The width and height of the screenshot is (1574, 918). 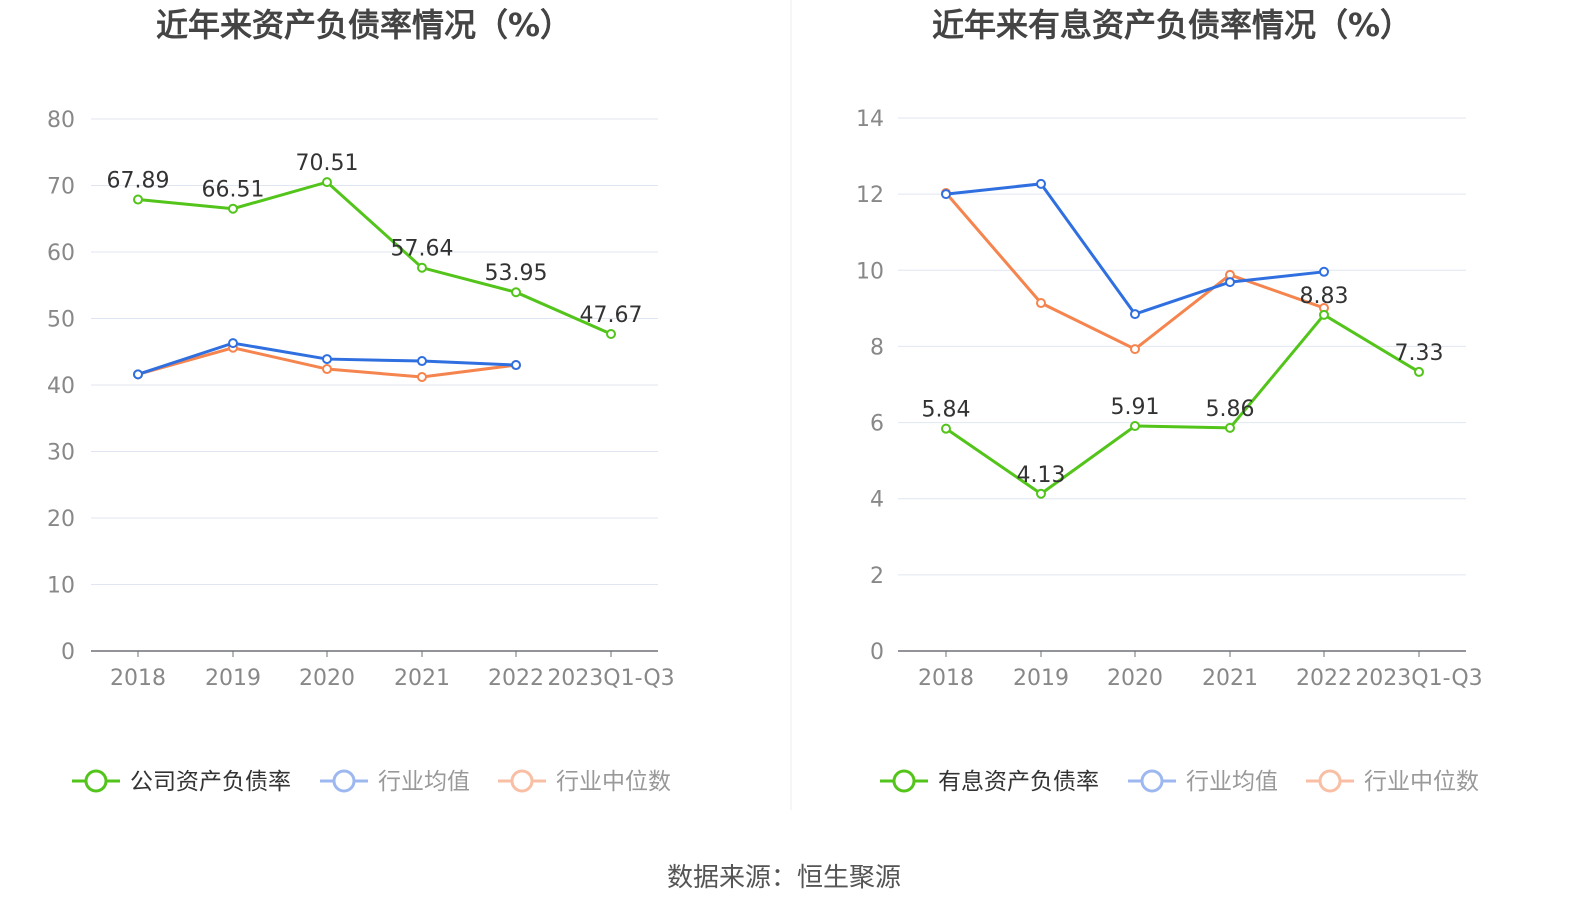 What do you see at coordinates (233, 190) in the screenshot?
I see `data-label: 66.51` at bounding box center [233, 190].